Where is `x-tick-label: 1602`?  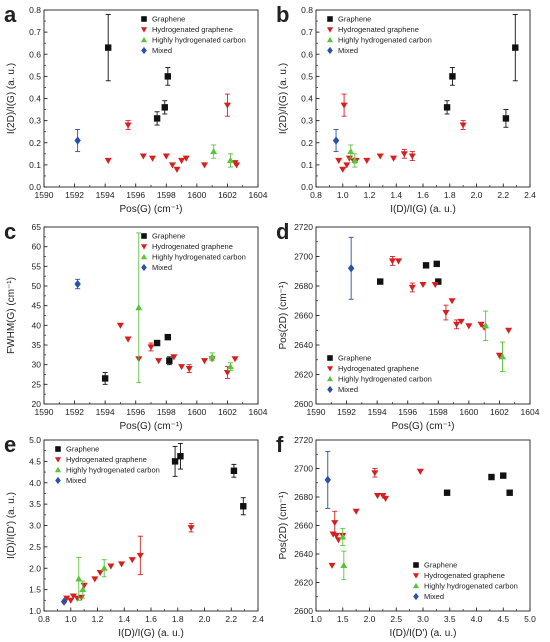 x-tick-label: 1602 is located at coordinates (499, 412).